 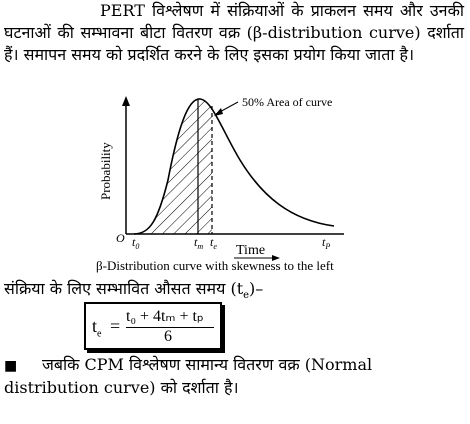 I want to click on y-axis-label: Probability, so click(x=105, y=171).